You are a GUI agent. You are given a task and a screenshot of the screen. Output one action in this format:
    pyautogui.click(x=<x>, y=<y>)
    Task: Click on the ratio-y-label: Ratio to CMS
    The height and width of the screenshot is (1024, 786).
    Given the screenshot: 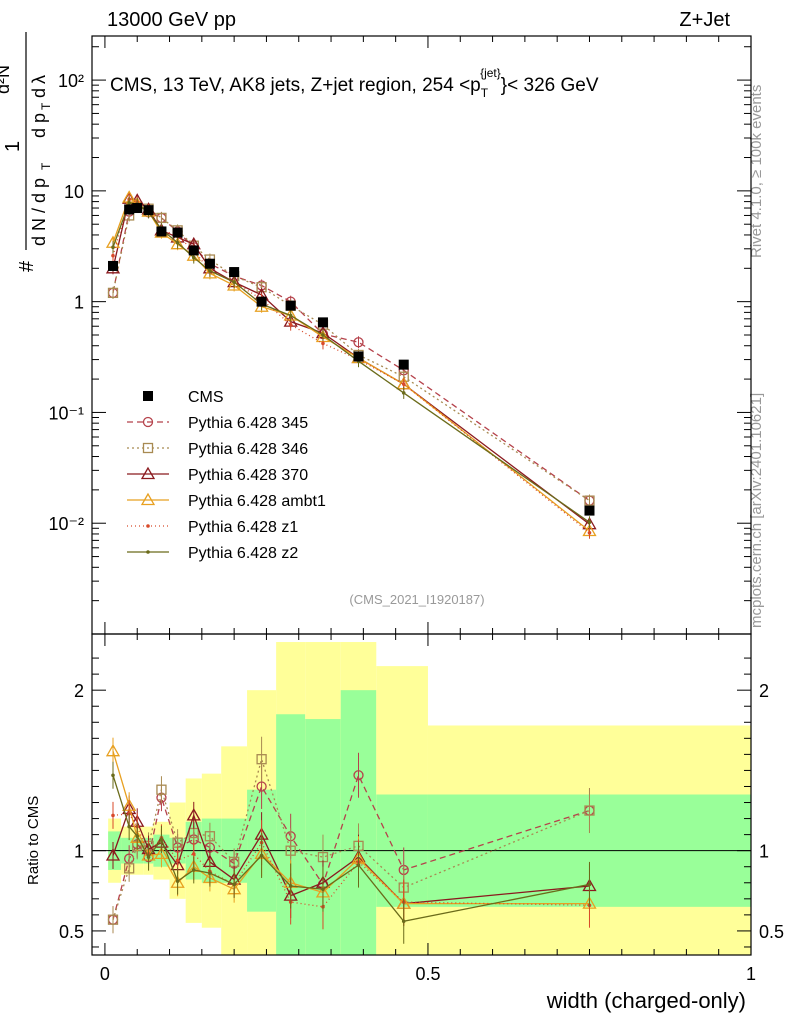 What is the action you would take?
    pyautogui.click(x=33, y=840)
    